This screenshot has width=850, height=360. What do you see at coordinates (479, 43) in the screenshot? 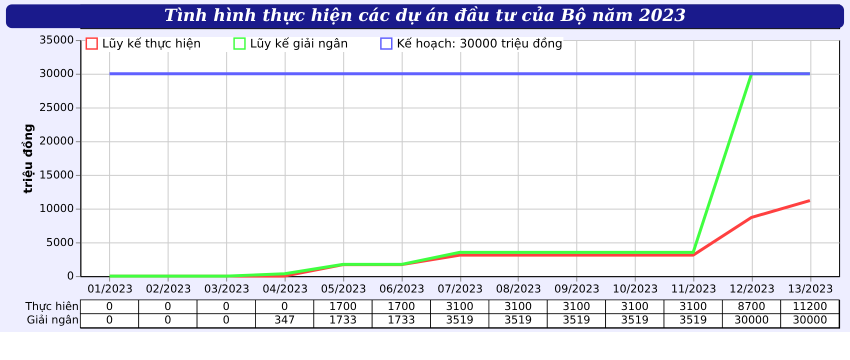
I see `legend-label: Kế hoạch: 30000 triệu đồng` at bounding box center [479, 43].